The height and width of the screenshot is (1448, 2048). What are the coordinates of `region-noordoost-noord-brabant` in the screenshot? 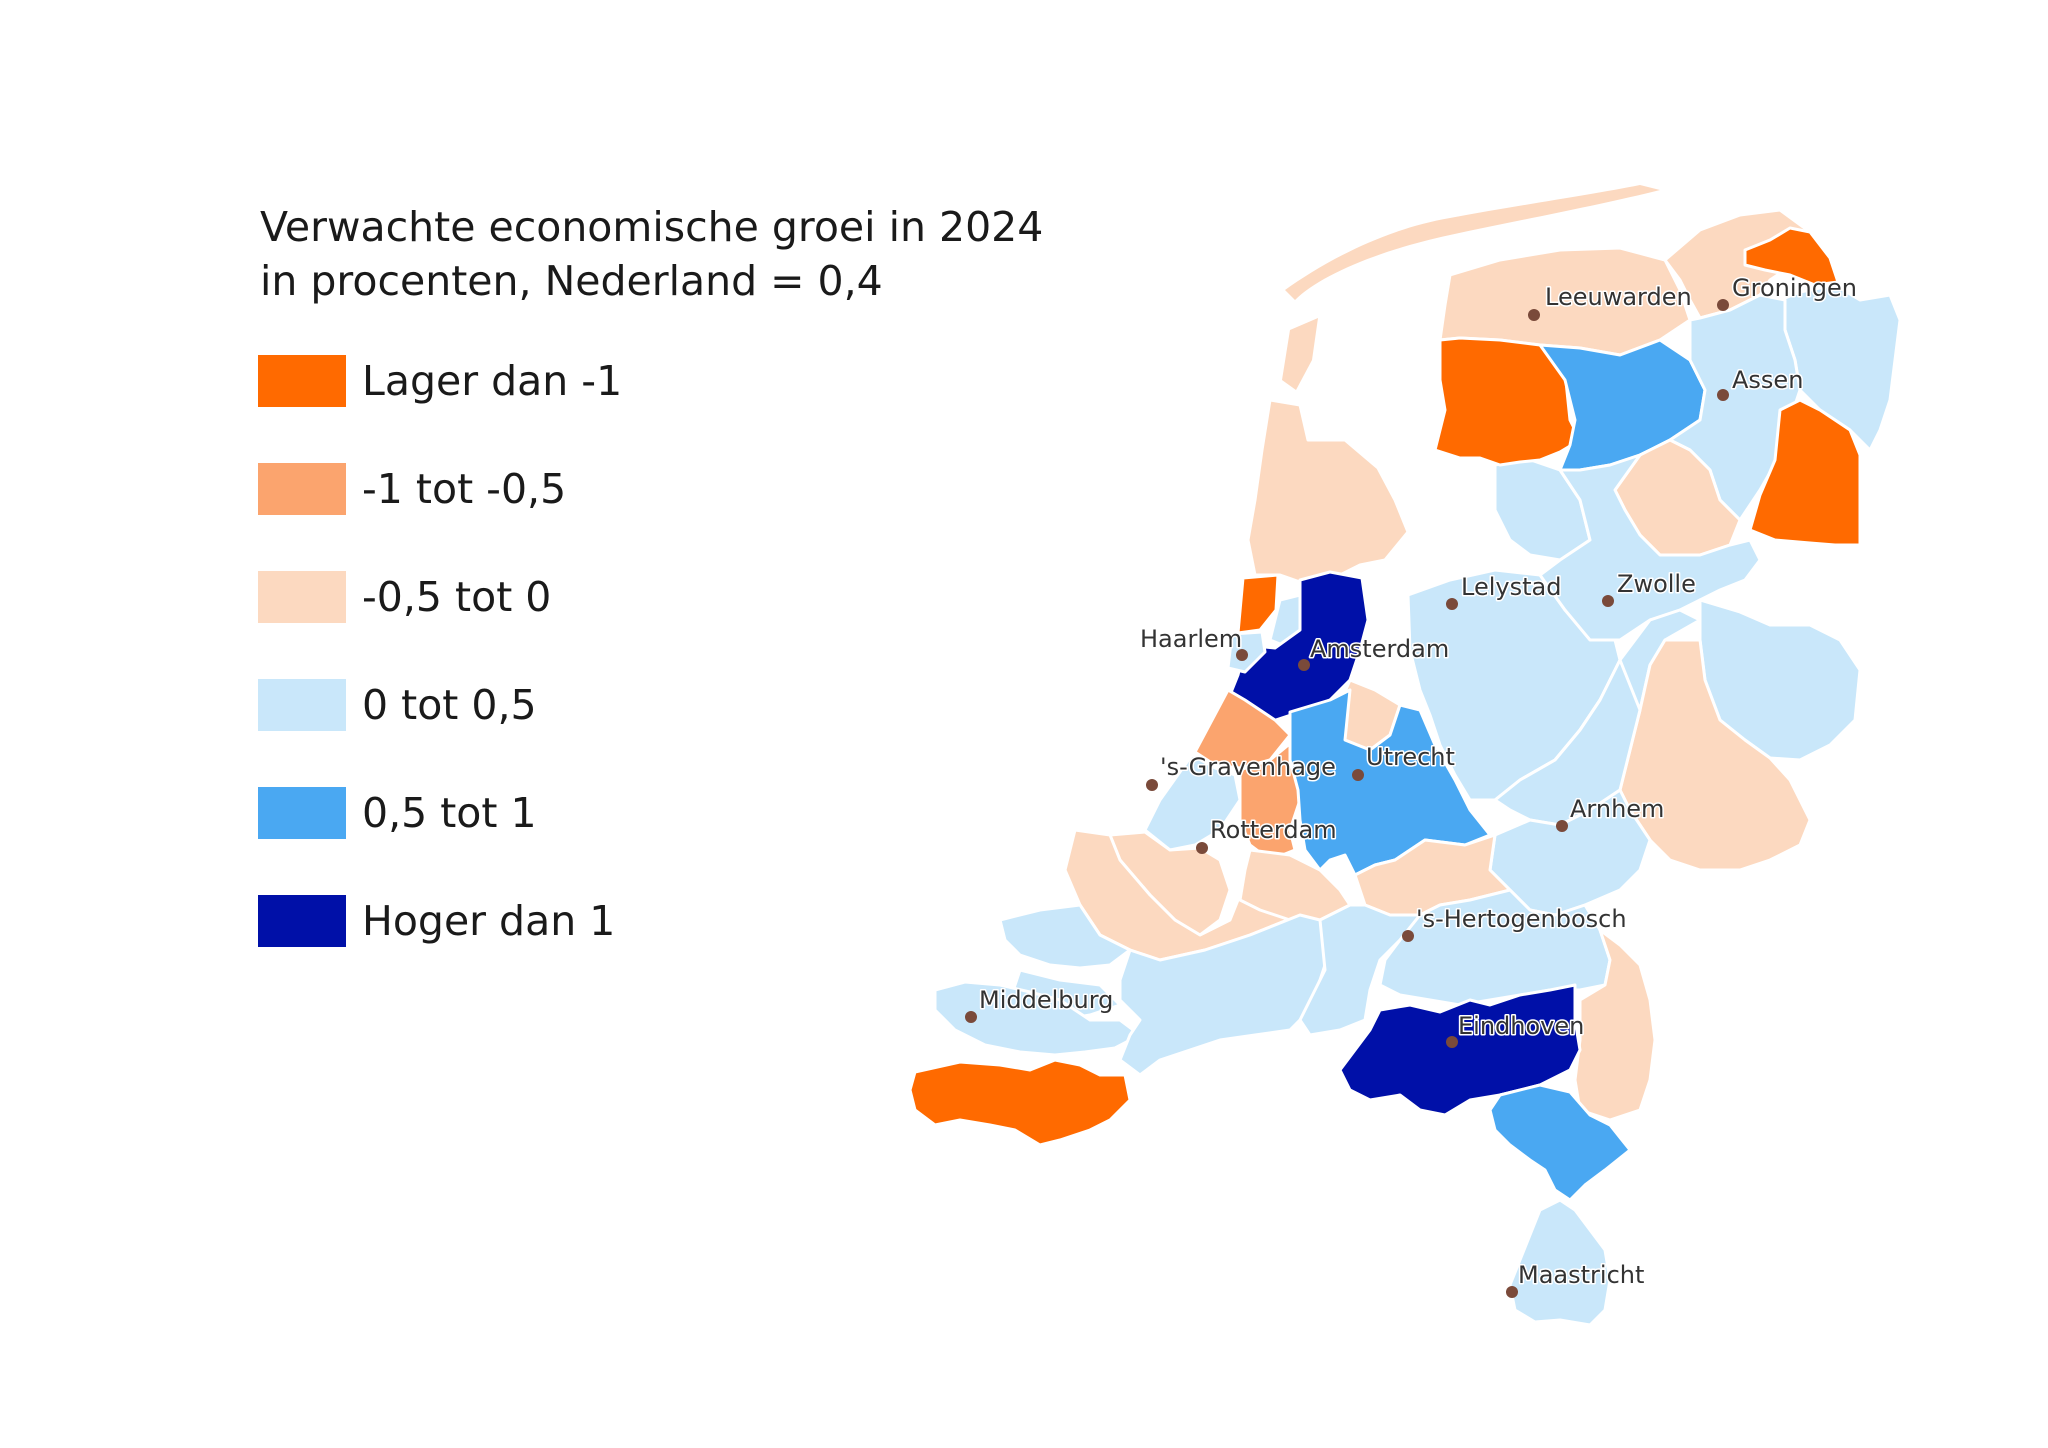 It's located at (1495, 947).